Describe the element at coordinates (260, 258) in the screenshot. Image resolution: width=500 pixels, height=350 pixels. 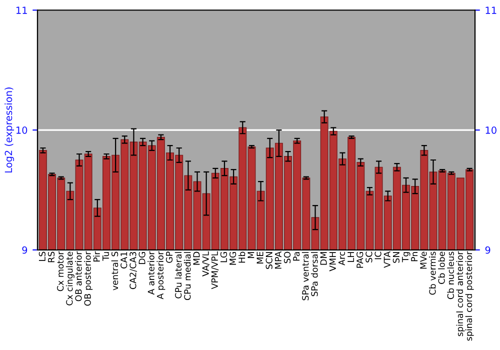
I see `x-tick-label: ME` at that location.